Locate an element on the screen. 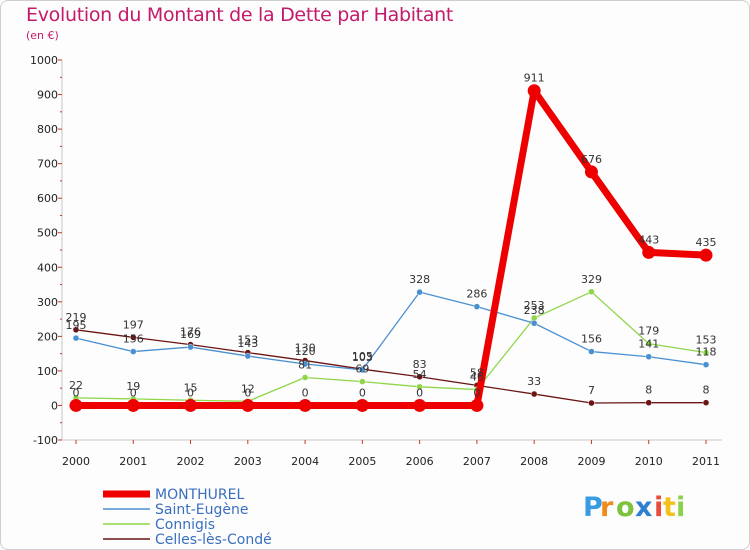  chart-subtitle: (en €) is located at coordinates (42, 35).